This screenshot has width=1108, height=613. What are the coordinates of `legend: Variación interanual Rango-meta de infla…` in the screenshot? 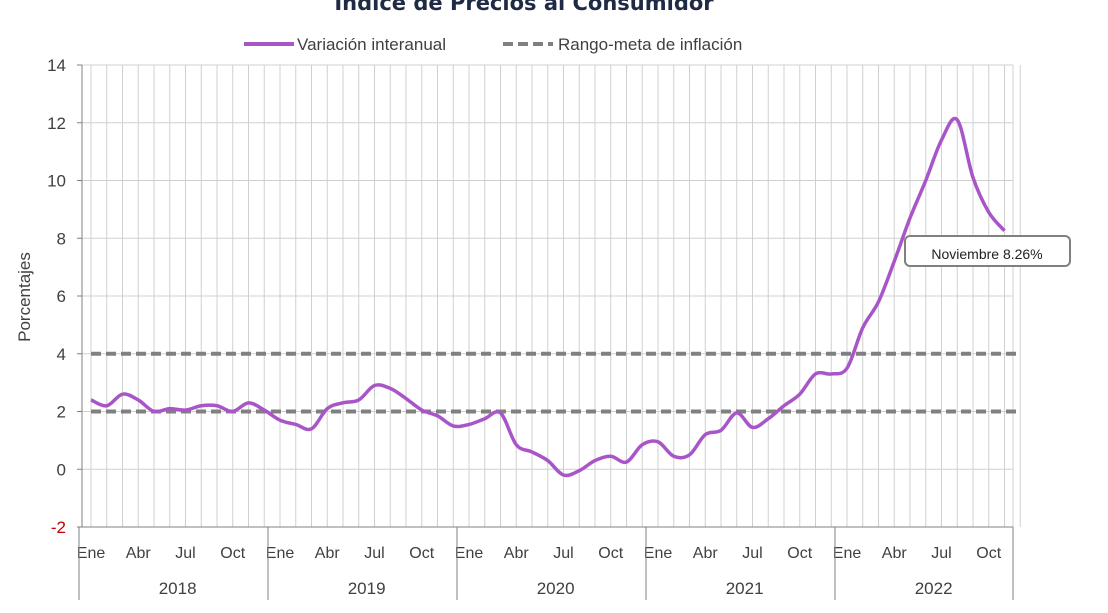 It's located at (493, 44).